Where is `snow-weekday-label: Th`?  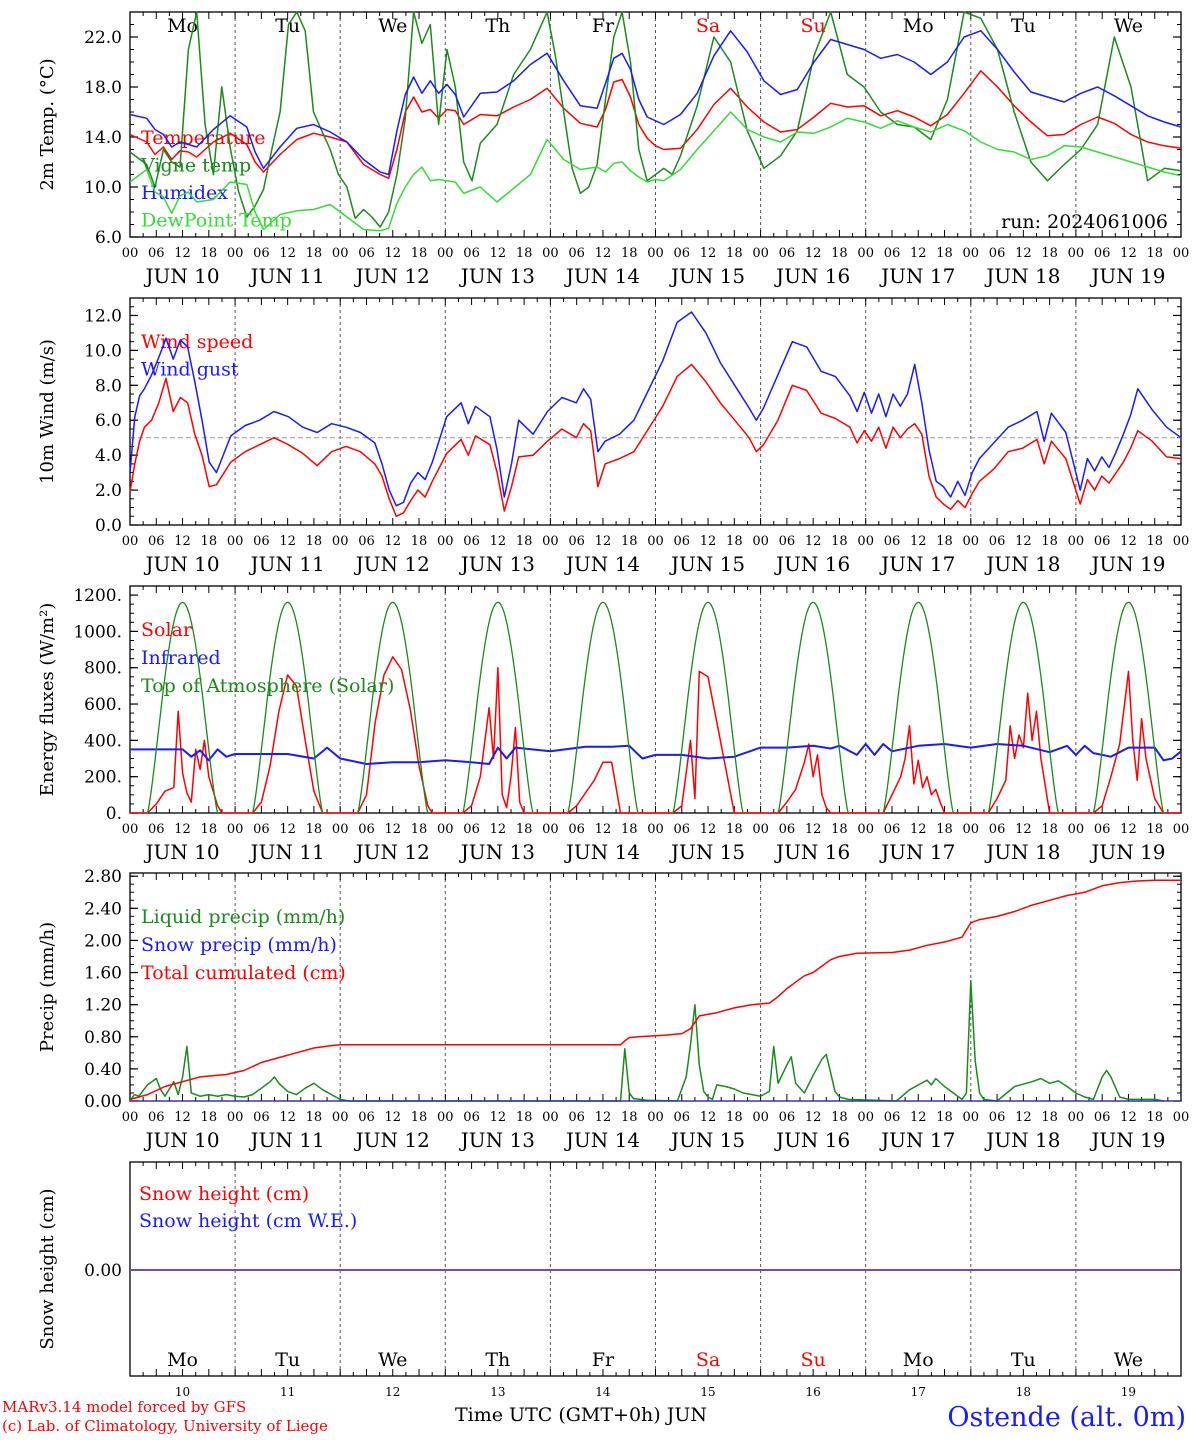
snow-weekday-label: Th is located at coordinates (497, 1360).